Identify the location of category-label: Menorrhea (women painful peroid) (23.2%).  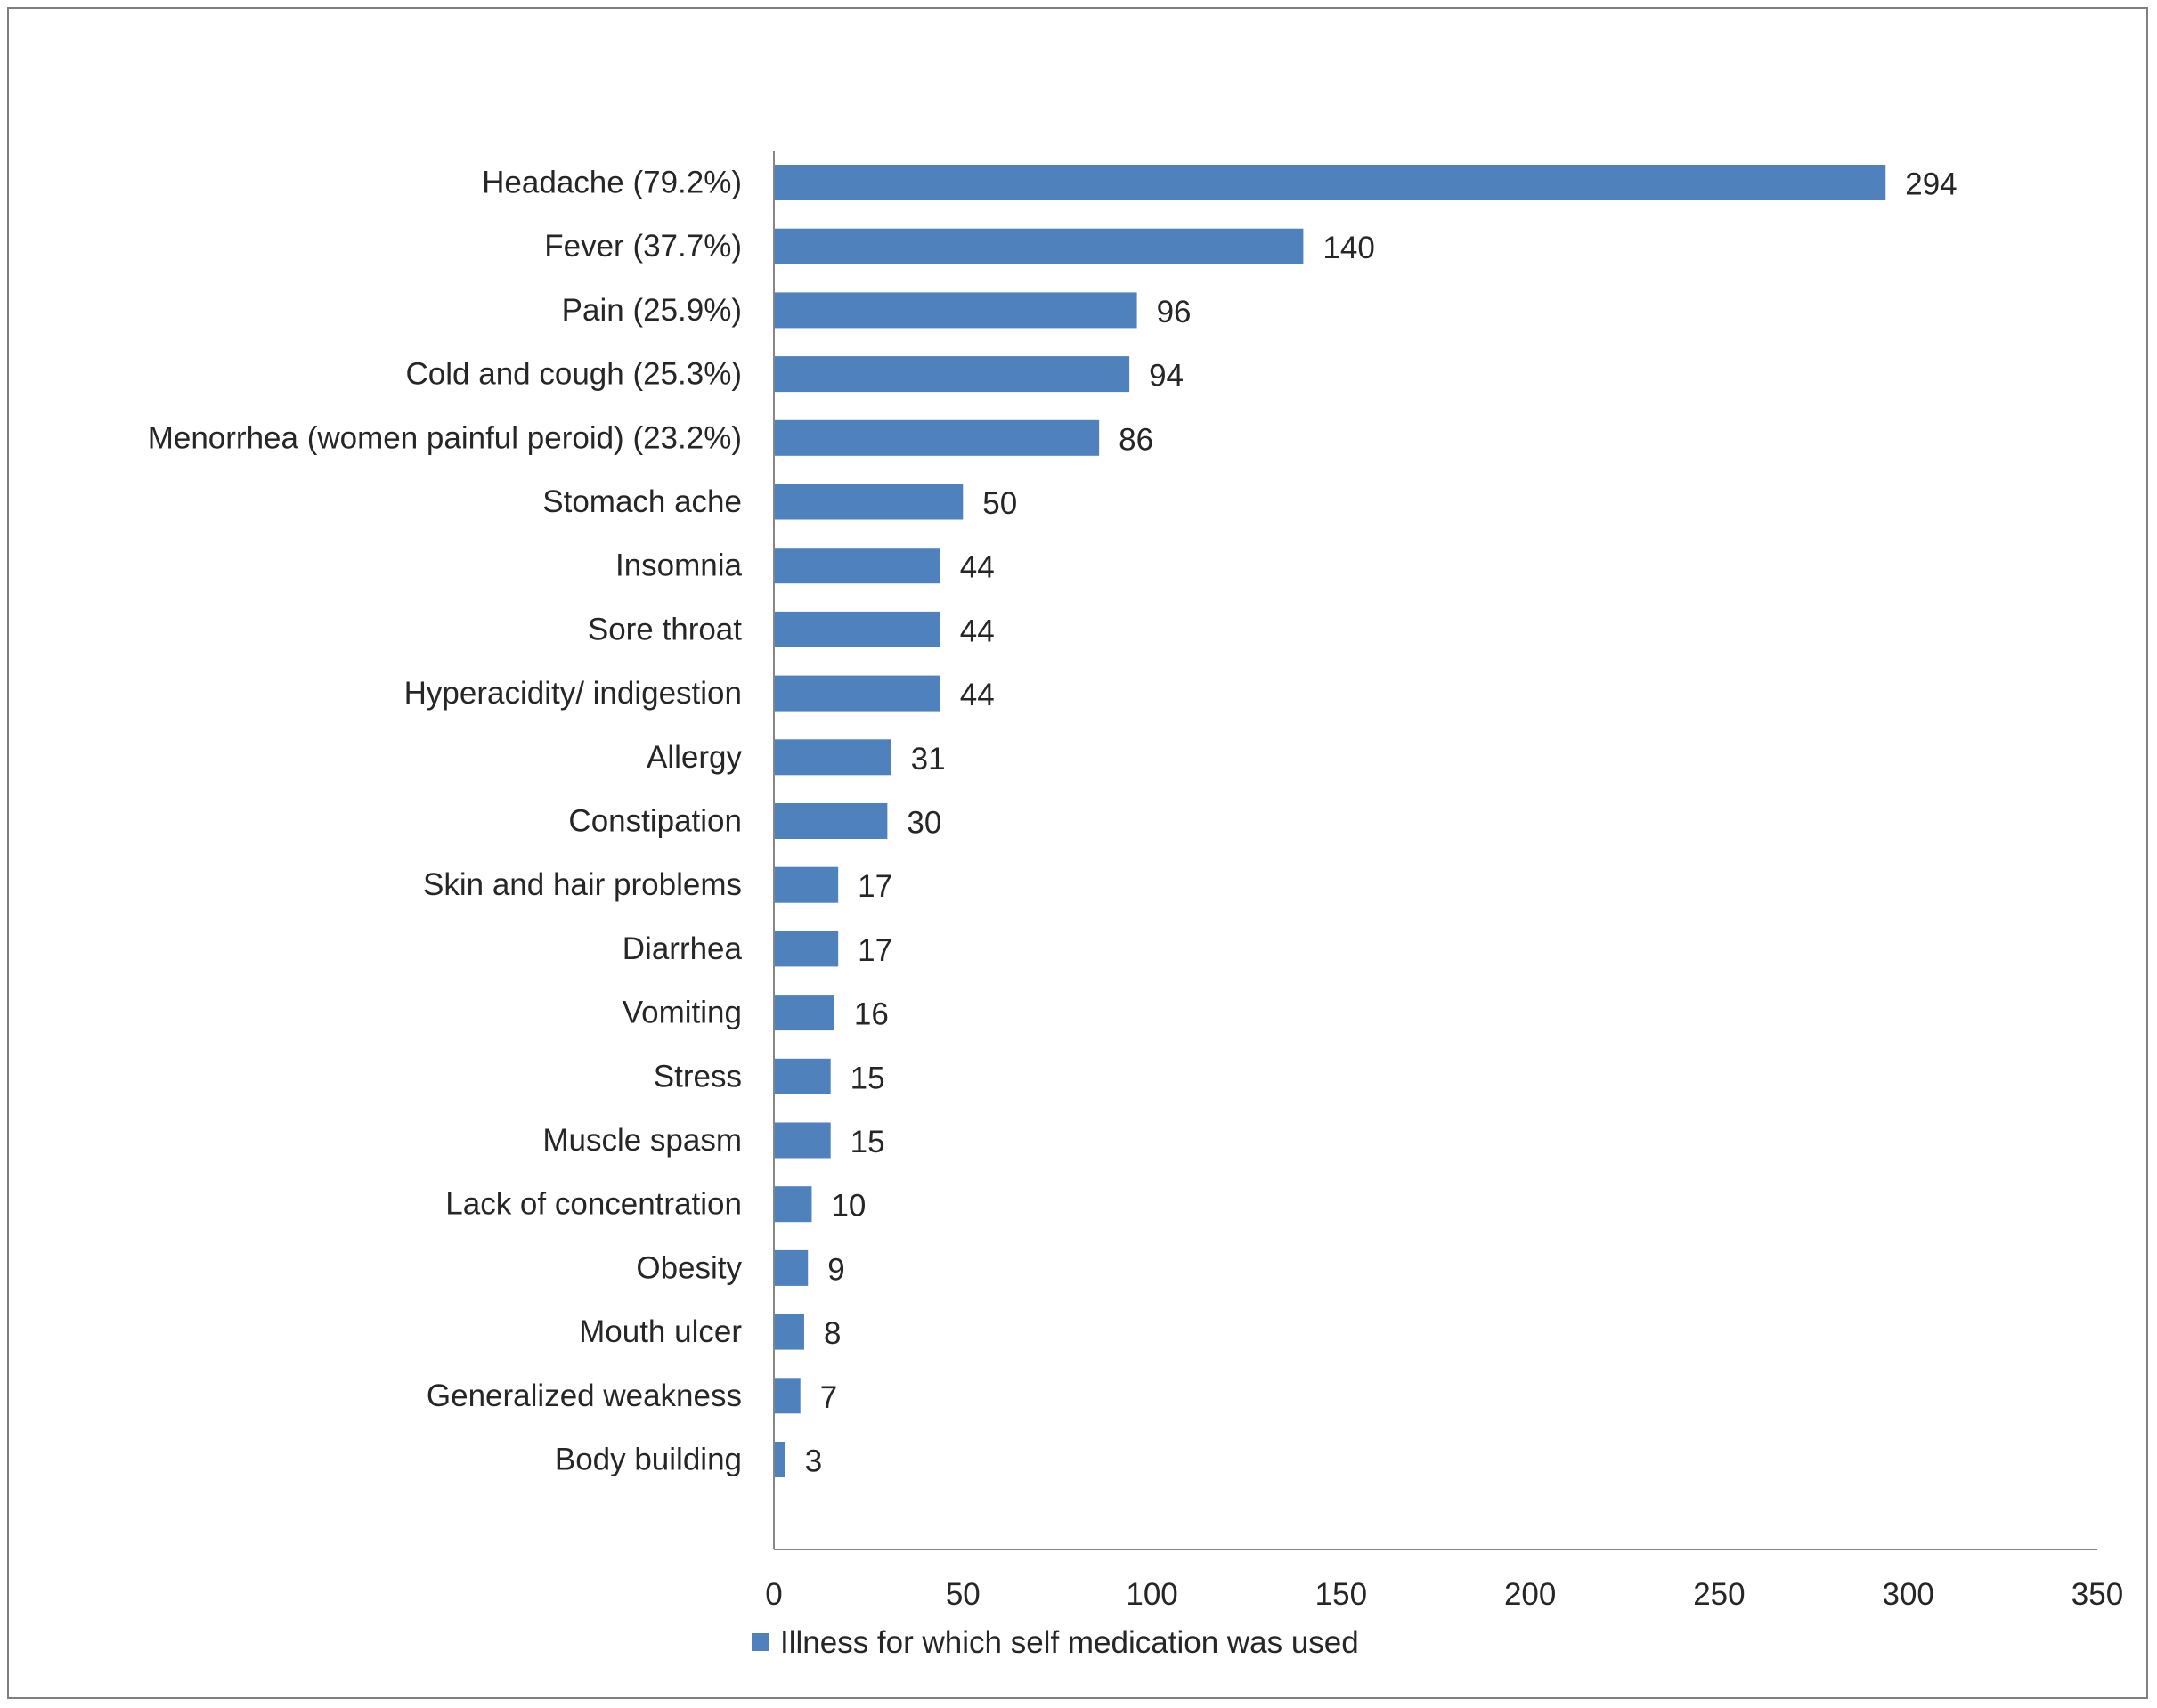
(445, 438).